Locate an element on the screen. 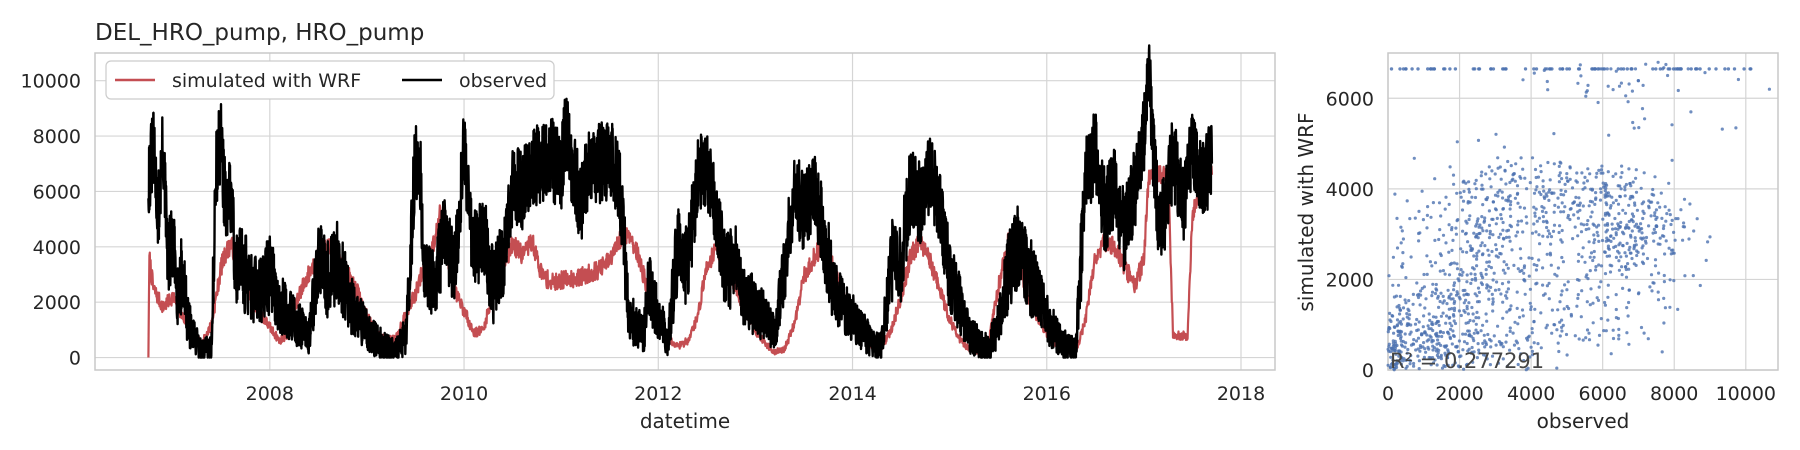  scatter-y-axis-label: simulated with WRF is located at coordinates (1306, 211).